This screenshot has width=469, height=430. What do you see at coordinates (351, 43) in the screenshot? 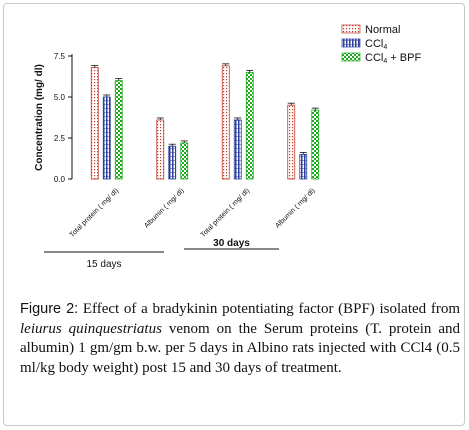
I see `legend-swatch-ccl4` at bounding box center [351, 43].